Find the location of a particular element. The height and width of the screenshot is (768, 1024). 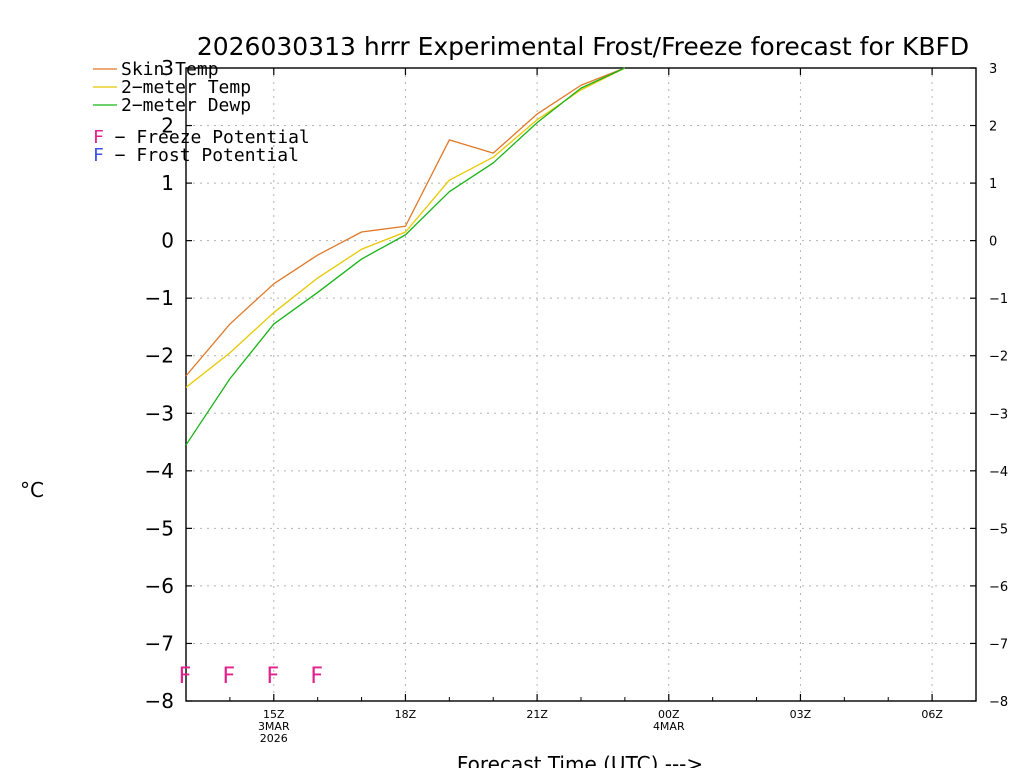

x-tick-label: 3MAR is located at coordinates (274, 726).